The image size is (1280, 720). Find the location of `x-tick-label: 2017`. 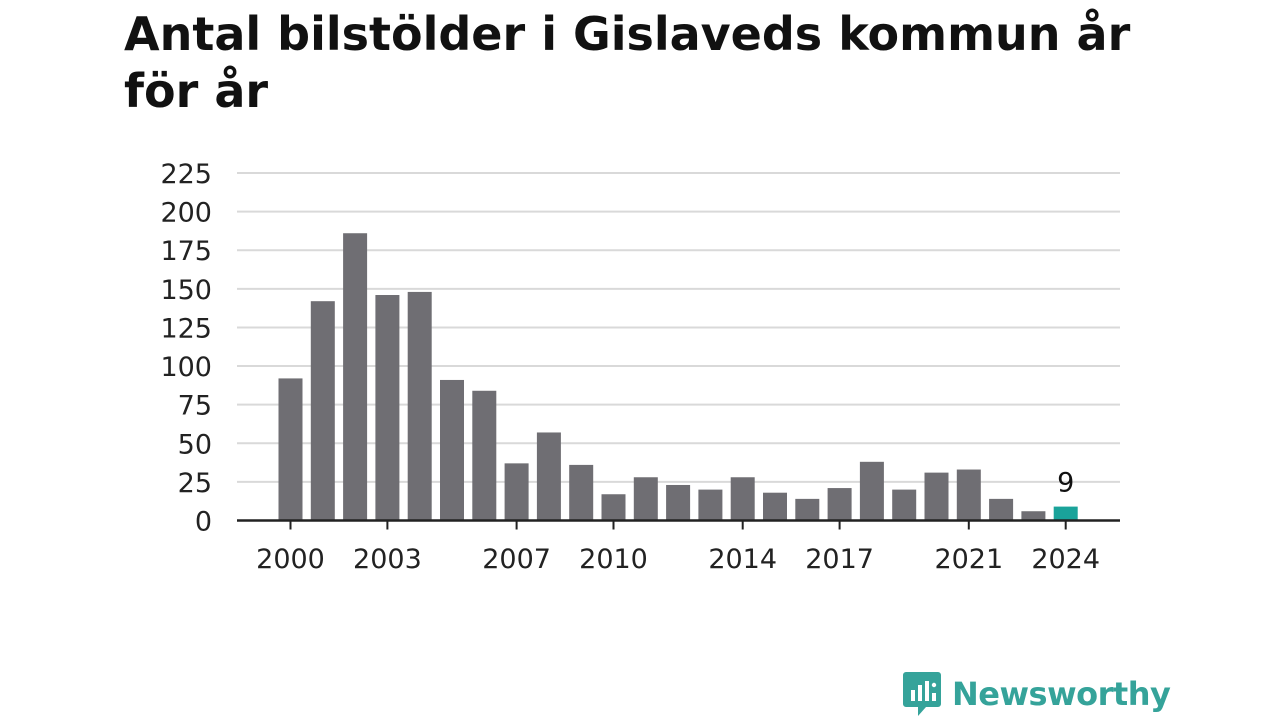

x-tick-label: 2017 is located at coordinates (839, 559).